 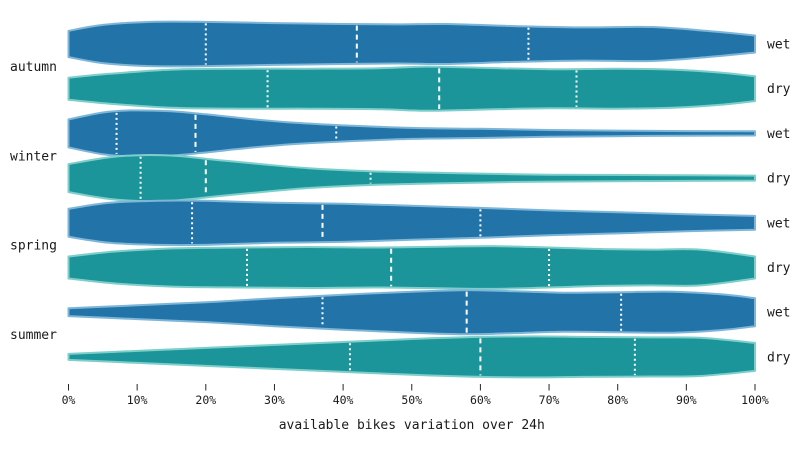 What do you see at coordinates (274, 400) in the screenshot?
I see `x-tick-label: 30%` at bounding box center [274, 400].